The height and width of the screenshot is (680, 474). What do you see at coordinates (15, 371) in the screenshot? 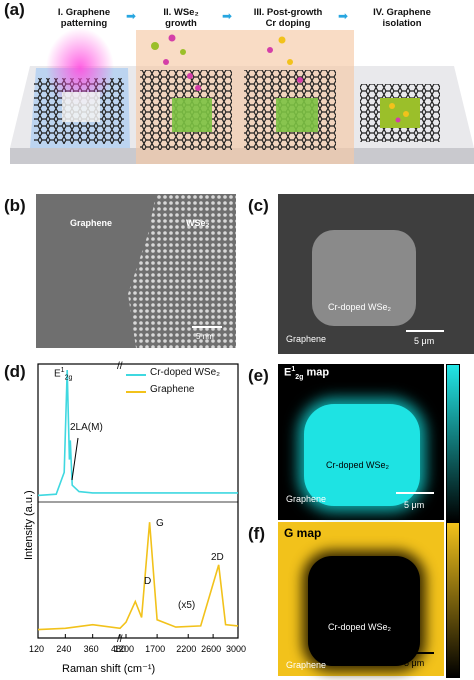
I see `panel-d-label: (d)` at bounding box center [15, 371].